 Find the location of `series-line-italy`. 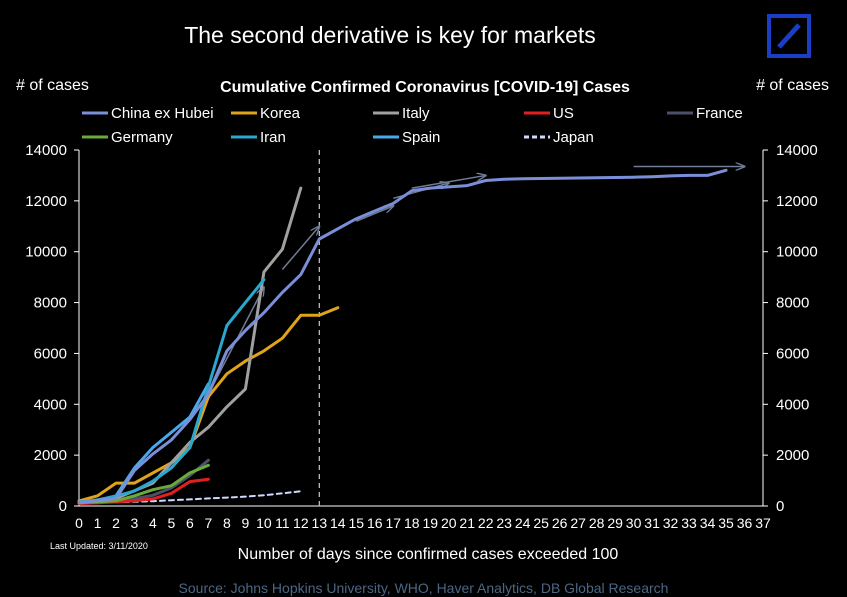

series-line-italy is located at coordinates (190, 345).